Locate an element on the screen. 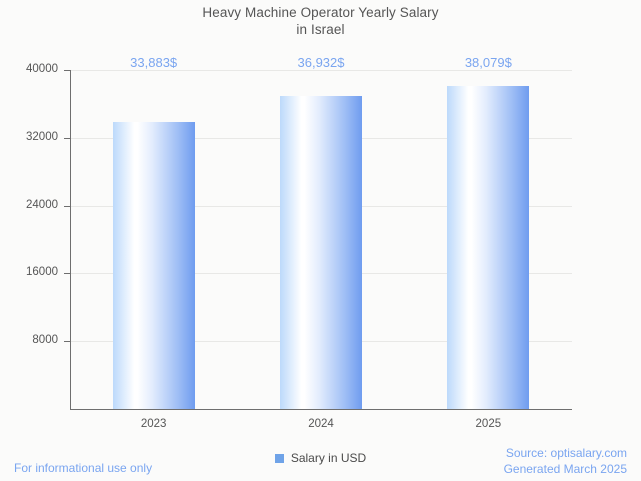 The height and width of the screenshot is (481, 641). x-tick-label: 2025 is located at coordinates (488, 424).